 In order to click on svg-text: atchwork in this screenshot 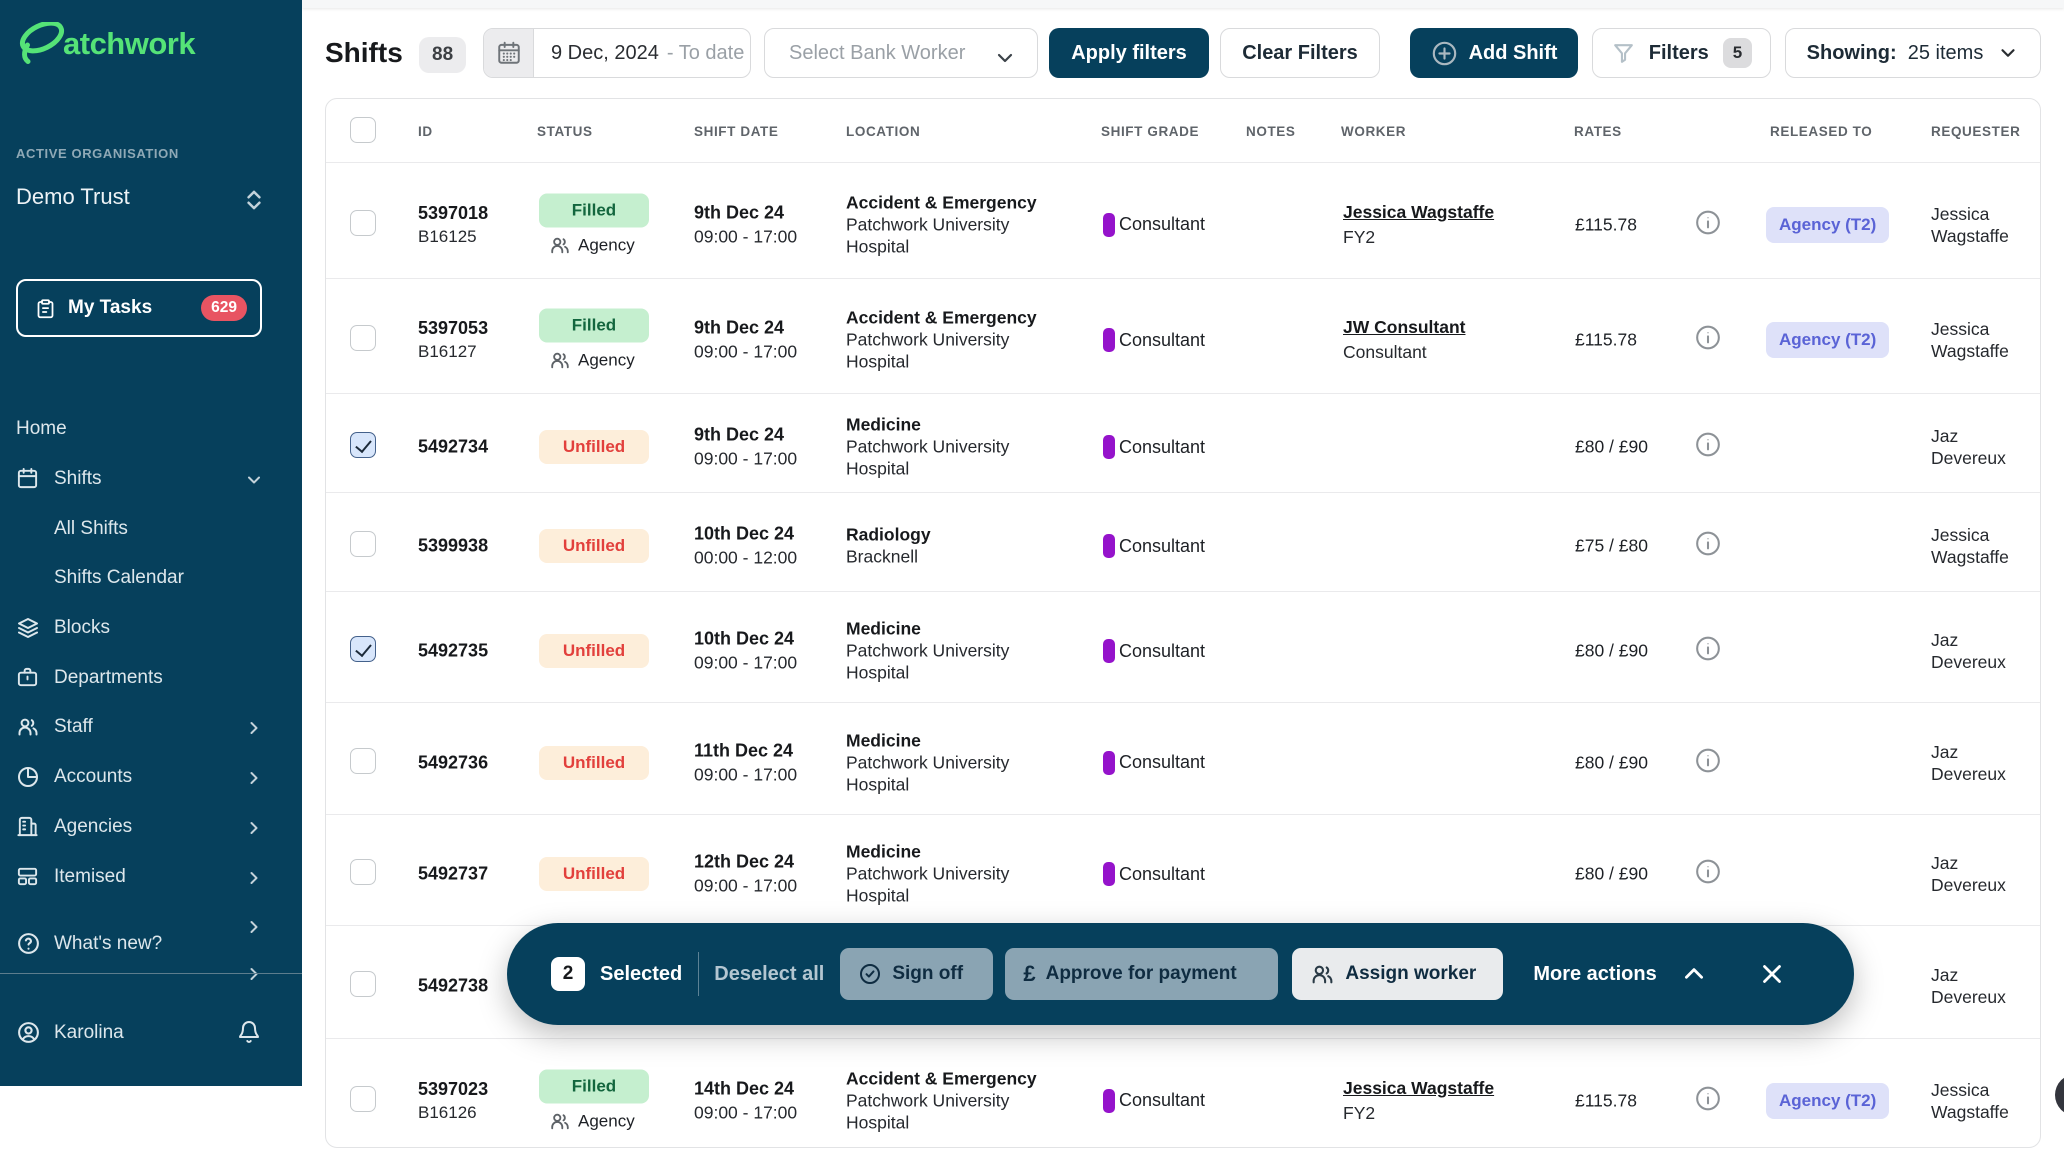, I will do `click(129, 43)`.